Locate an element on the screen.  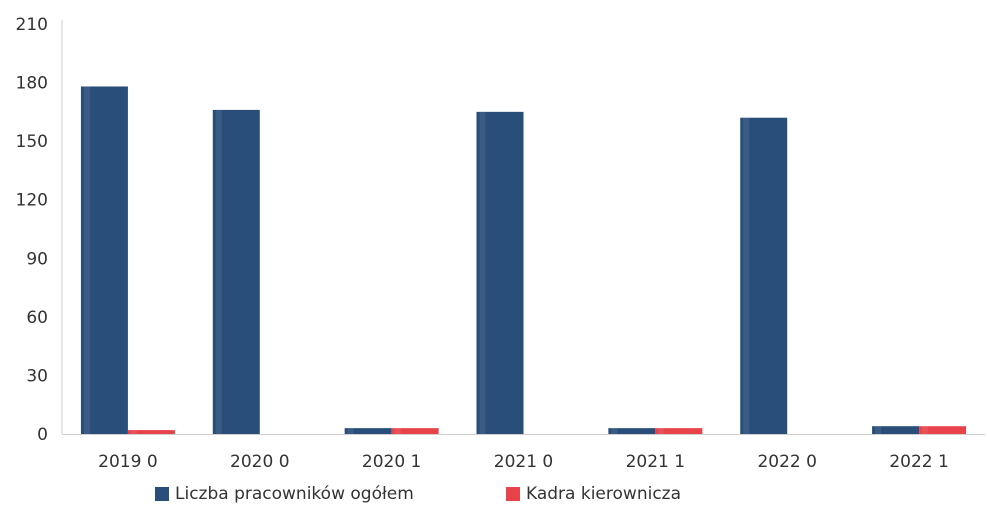
x-tick-label: 2019 0 is located at coordinates (127, 462).